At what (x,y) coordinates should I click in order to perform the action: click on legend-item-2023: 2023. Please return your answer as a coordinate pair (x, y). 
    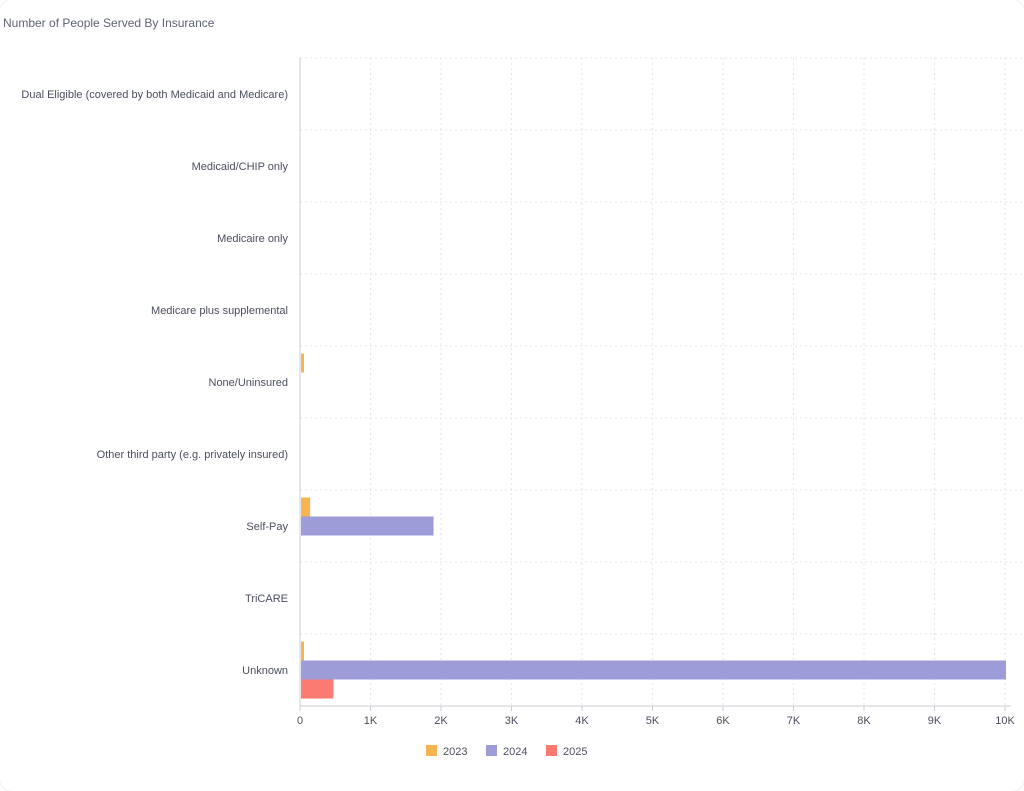
    Looking at the image, I should click on (446, 751).